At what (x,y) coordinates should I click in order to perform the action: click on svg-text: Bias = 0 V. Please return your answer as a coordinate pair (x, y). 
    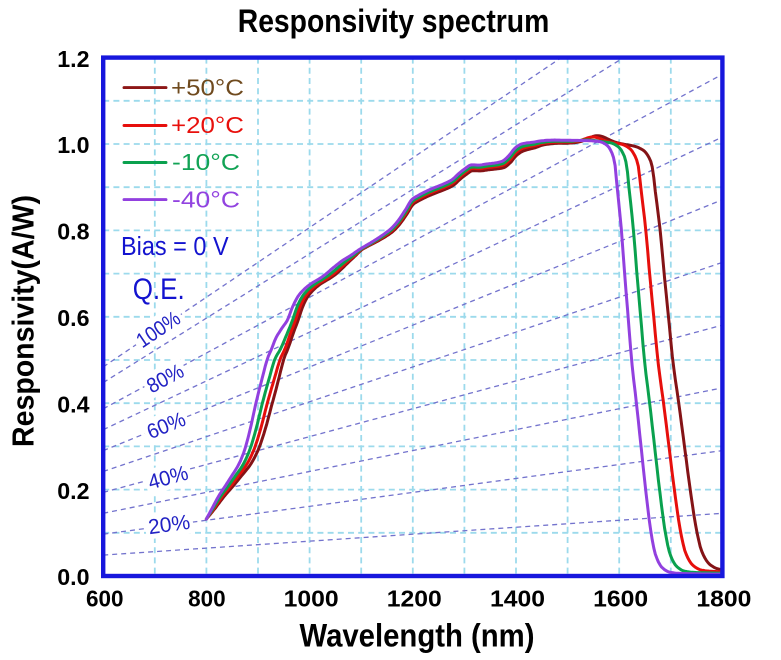
    Looking at the image, I should click on (175, 247).